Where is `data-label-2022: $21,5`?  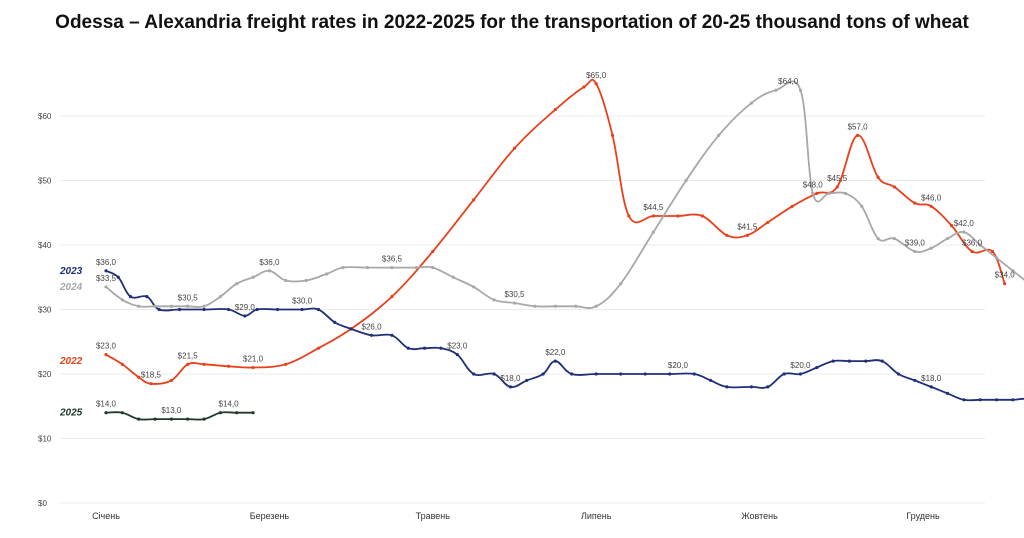
data-label-2022: $21,5 is located at coordinates (188, 355).